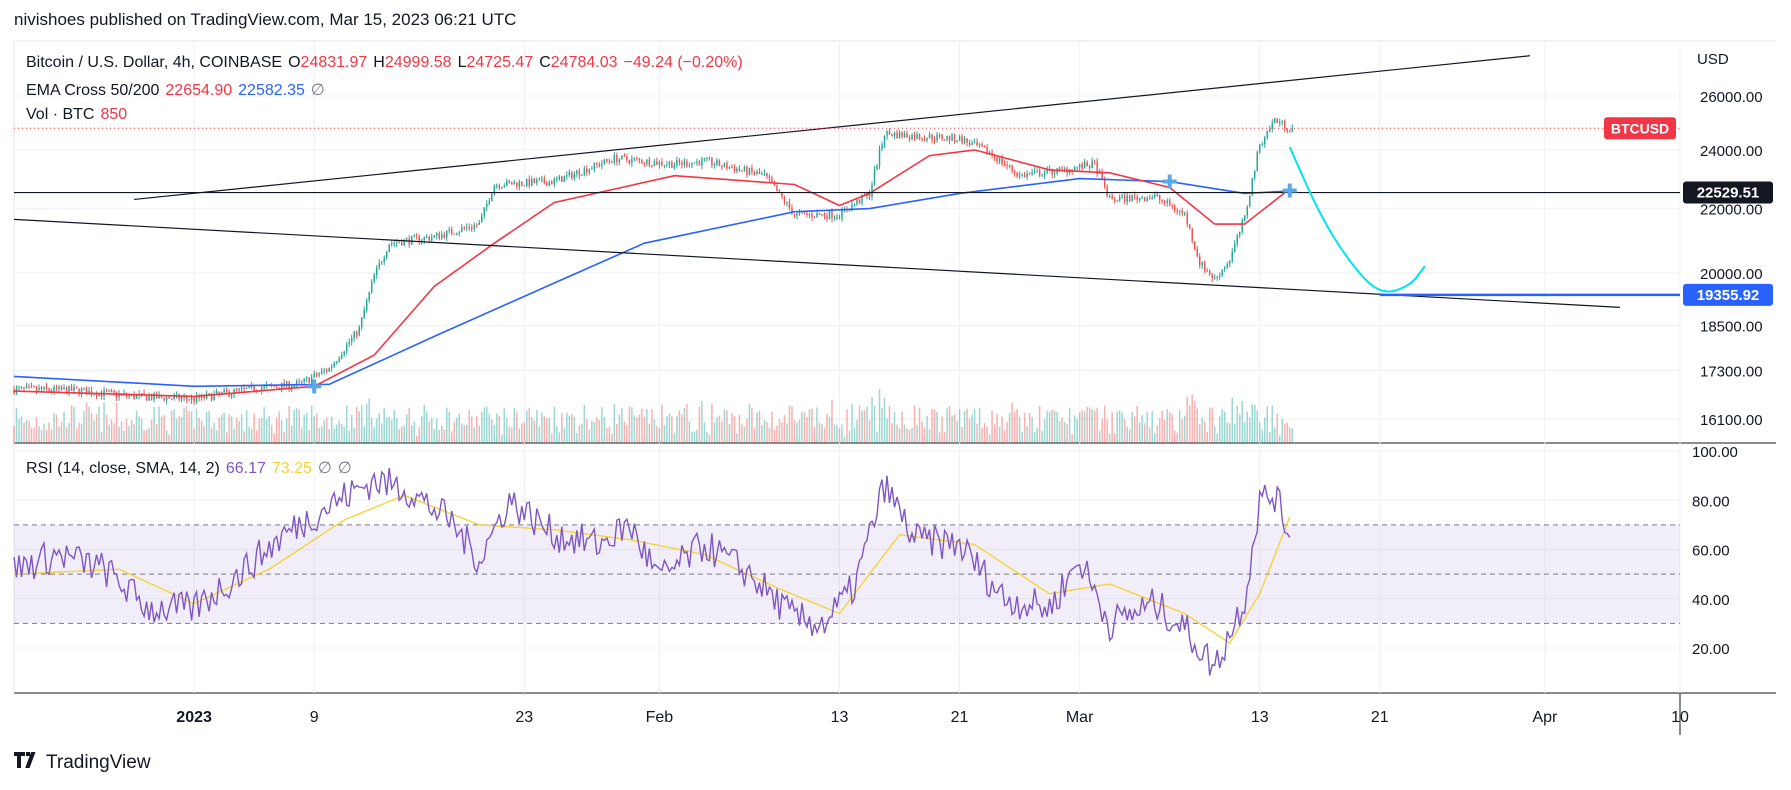  I want to click on low-label: L, so click(462, 62).